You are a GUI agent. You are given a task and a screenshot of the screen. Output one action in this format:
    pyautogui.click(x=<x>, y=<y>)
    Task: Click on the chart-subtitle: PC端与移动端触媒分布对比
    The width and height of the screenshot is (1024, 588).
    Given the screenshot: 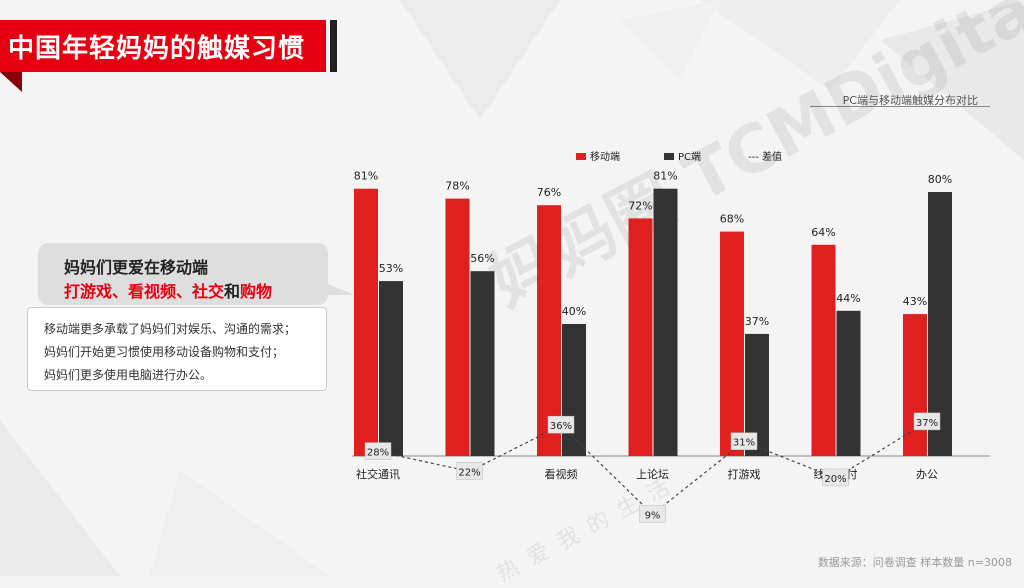 What is the action you would take?
    pyautogui.click(x=910, y=100)
    